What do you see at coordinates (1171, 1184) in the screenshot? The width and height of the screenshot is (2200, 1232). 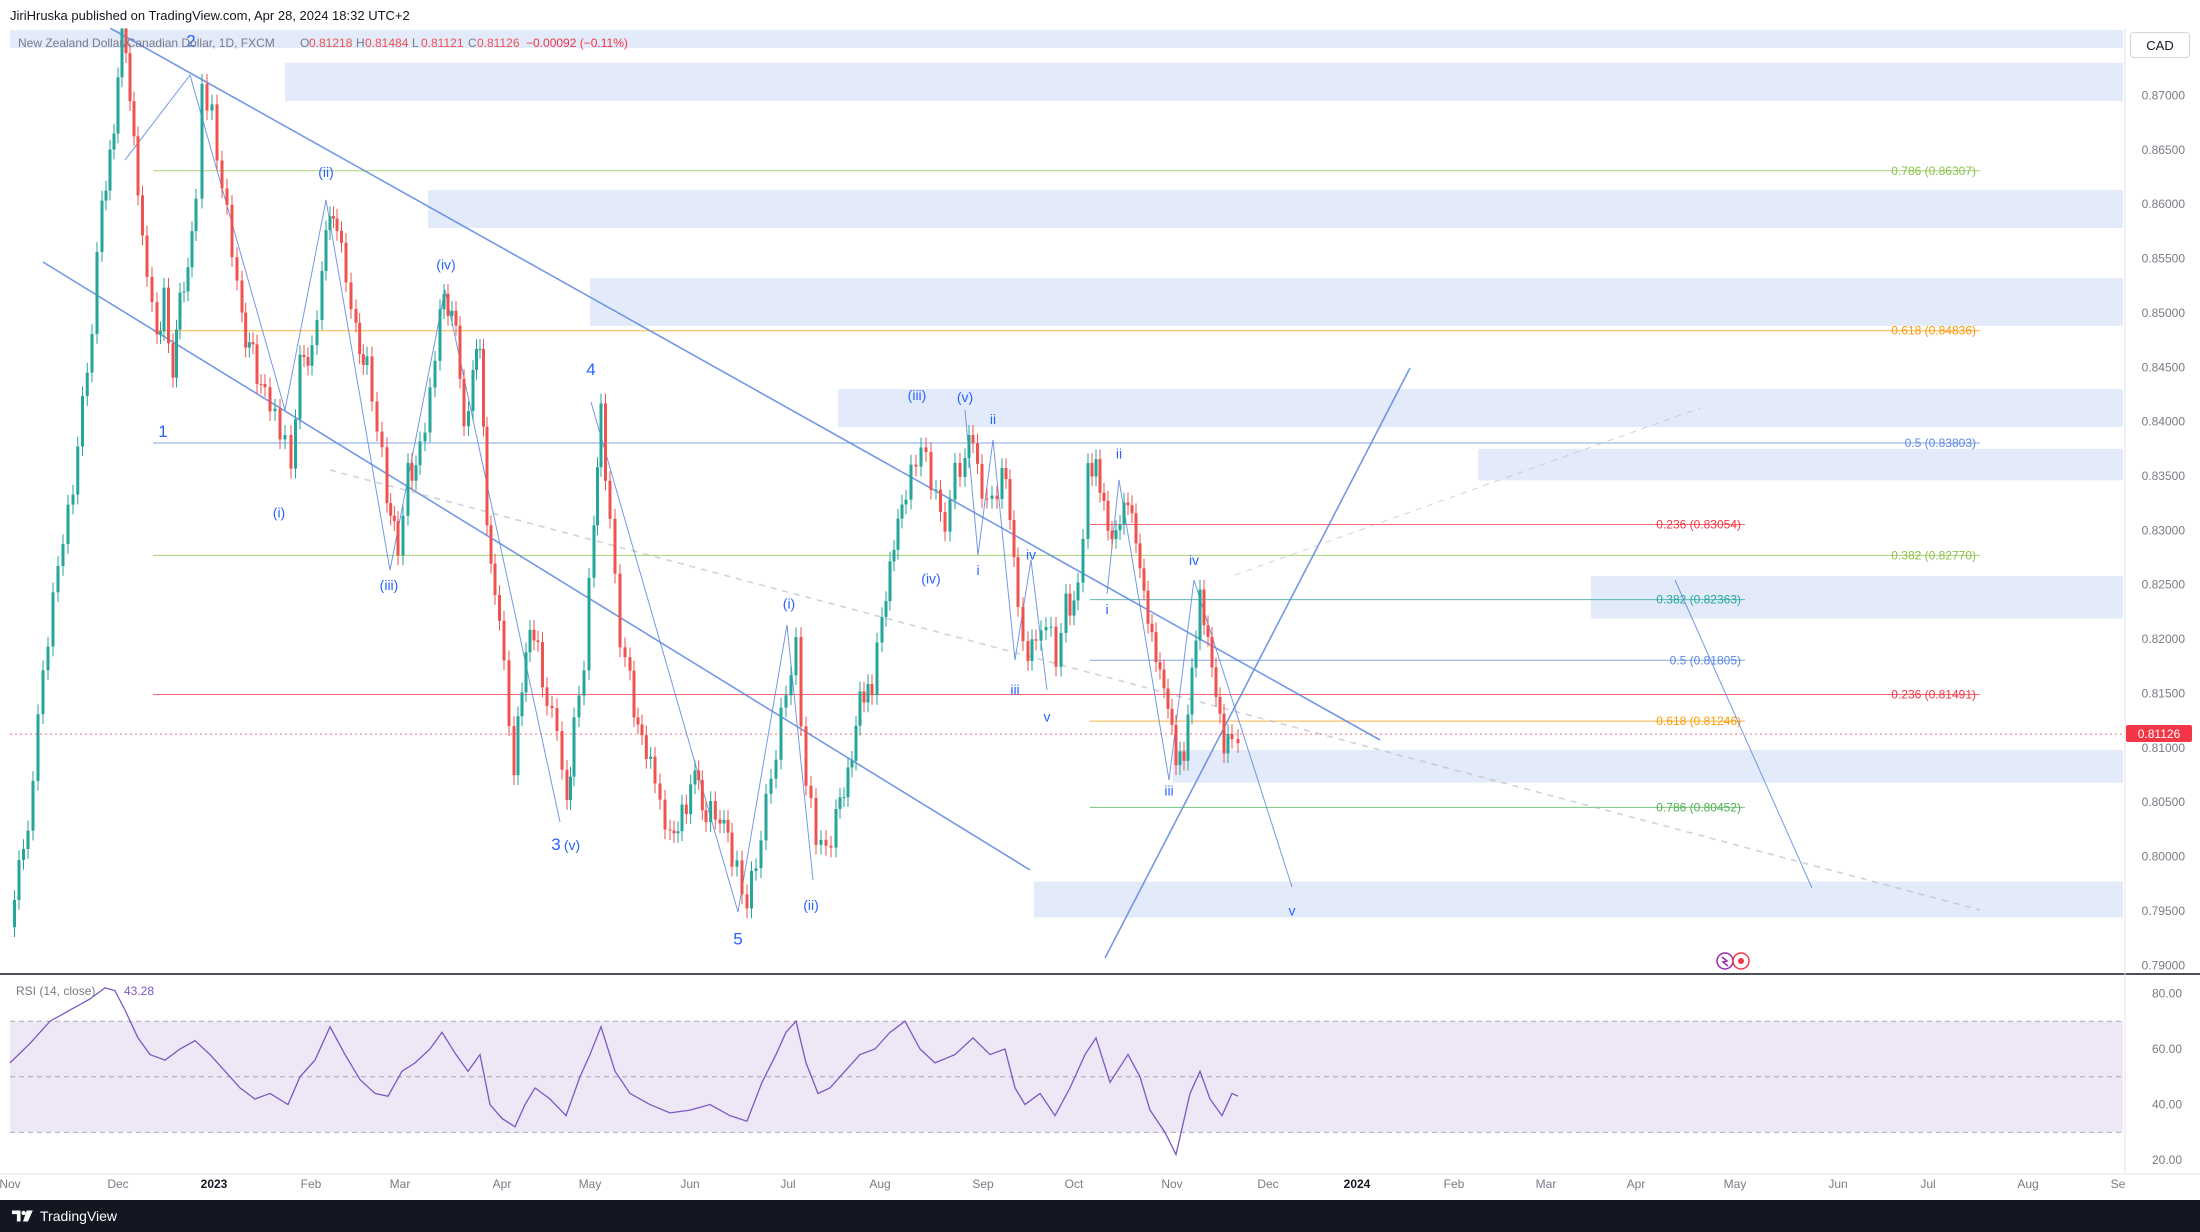 I see `time-tick-label: Nov` at bounding box center [1171, 1184].